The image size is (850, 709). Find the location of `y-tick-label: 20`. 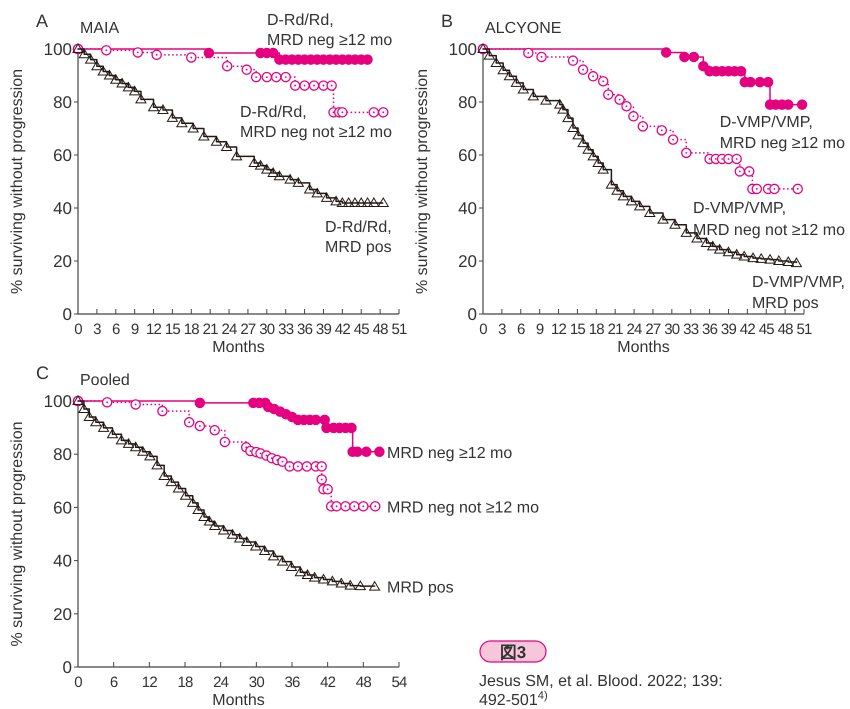

y-tick-label: 20 is located at coordinates (467, 261).